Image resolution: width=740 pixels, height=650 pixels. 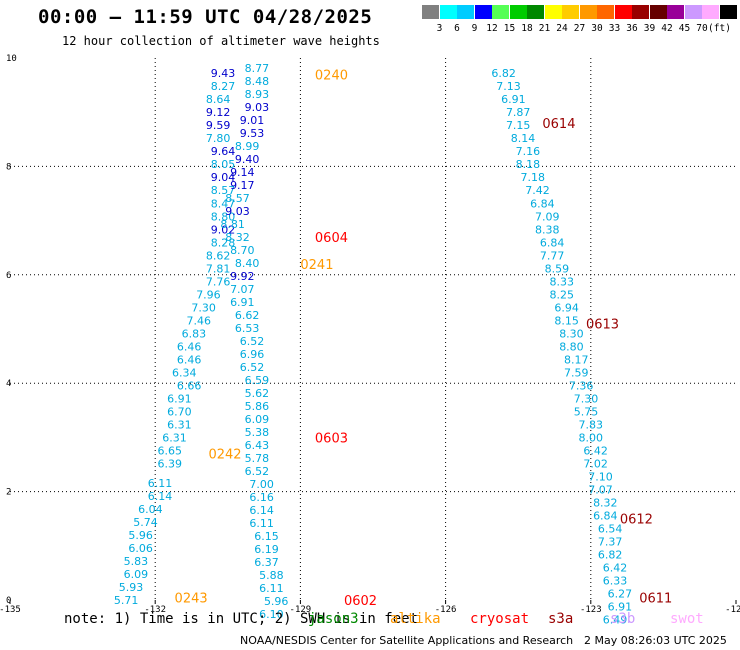 What do you see at coordinates (667, 28) in the screenshot?
I see `color-scale-label: 42` at bounding box center [667, 28].